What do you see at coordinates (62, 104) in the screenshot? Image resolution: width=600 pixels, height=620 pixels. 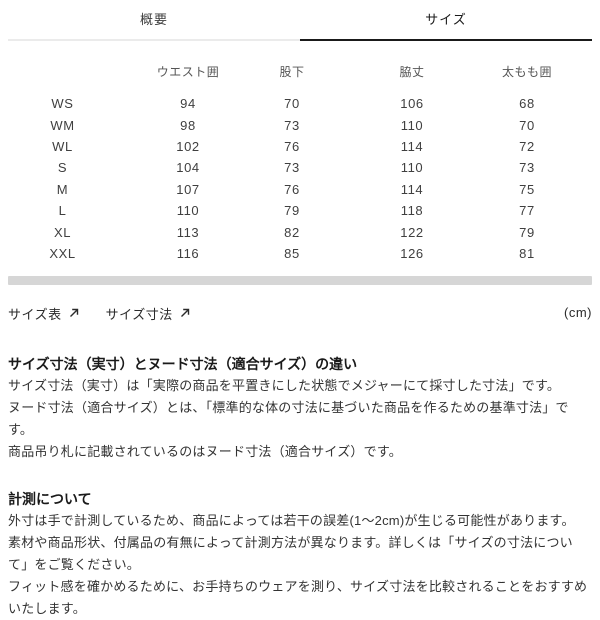 I see `size-label: WS` at bounding box center [62, 104].